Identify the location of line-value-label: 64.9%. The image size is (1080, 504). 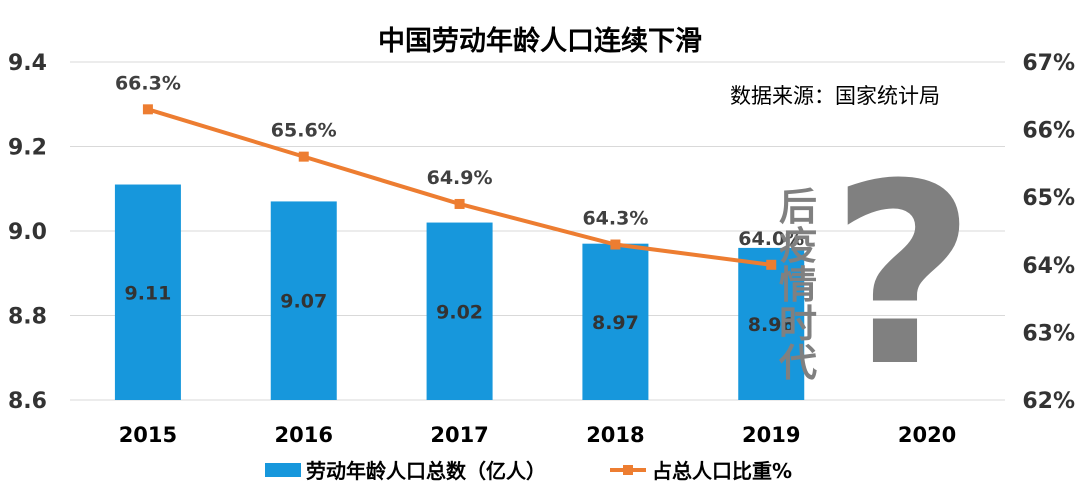
(460, 178).